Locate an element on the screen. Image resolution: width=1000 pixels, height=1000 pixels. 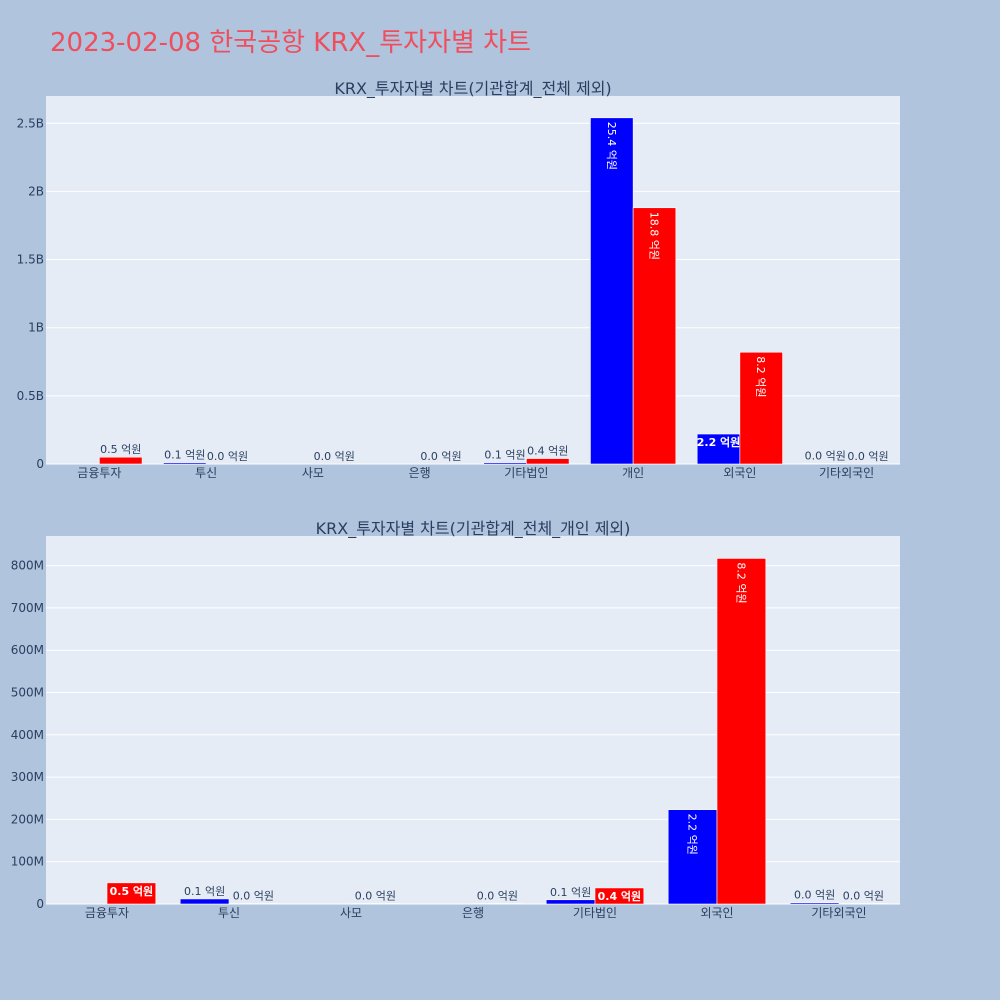
y-tick-label: 800M is located at coordinates (27, 566).